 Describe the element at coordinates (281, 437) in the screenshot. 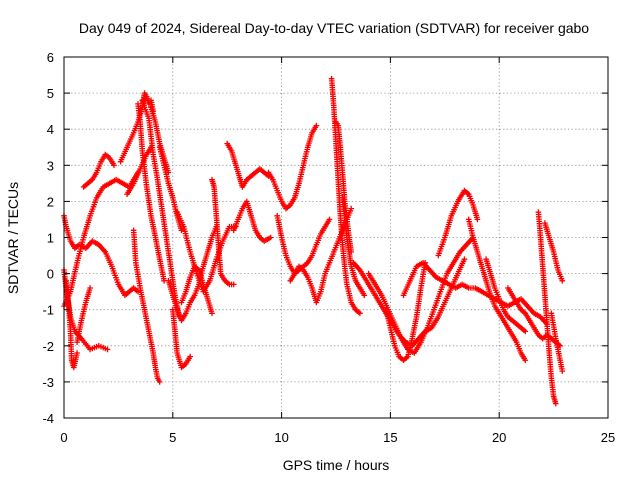

I see `x-tick-label: 10` at that location.